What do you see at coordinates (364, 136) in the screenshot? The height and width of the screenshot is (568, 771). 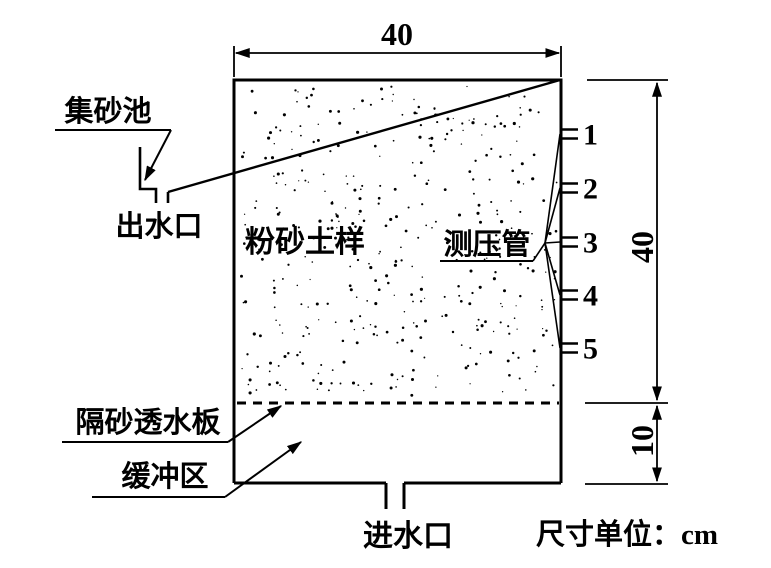 I see `outlet-overflow-line` at bounding box center [364, 136].